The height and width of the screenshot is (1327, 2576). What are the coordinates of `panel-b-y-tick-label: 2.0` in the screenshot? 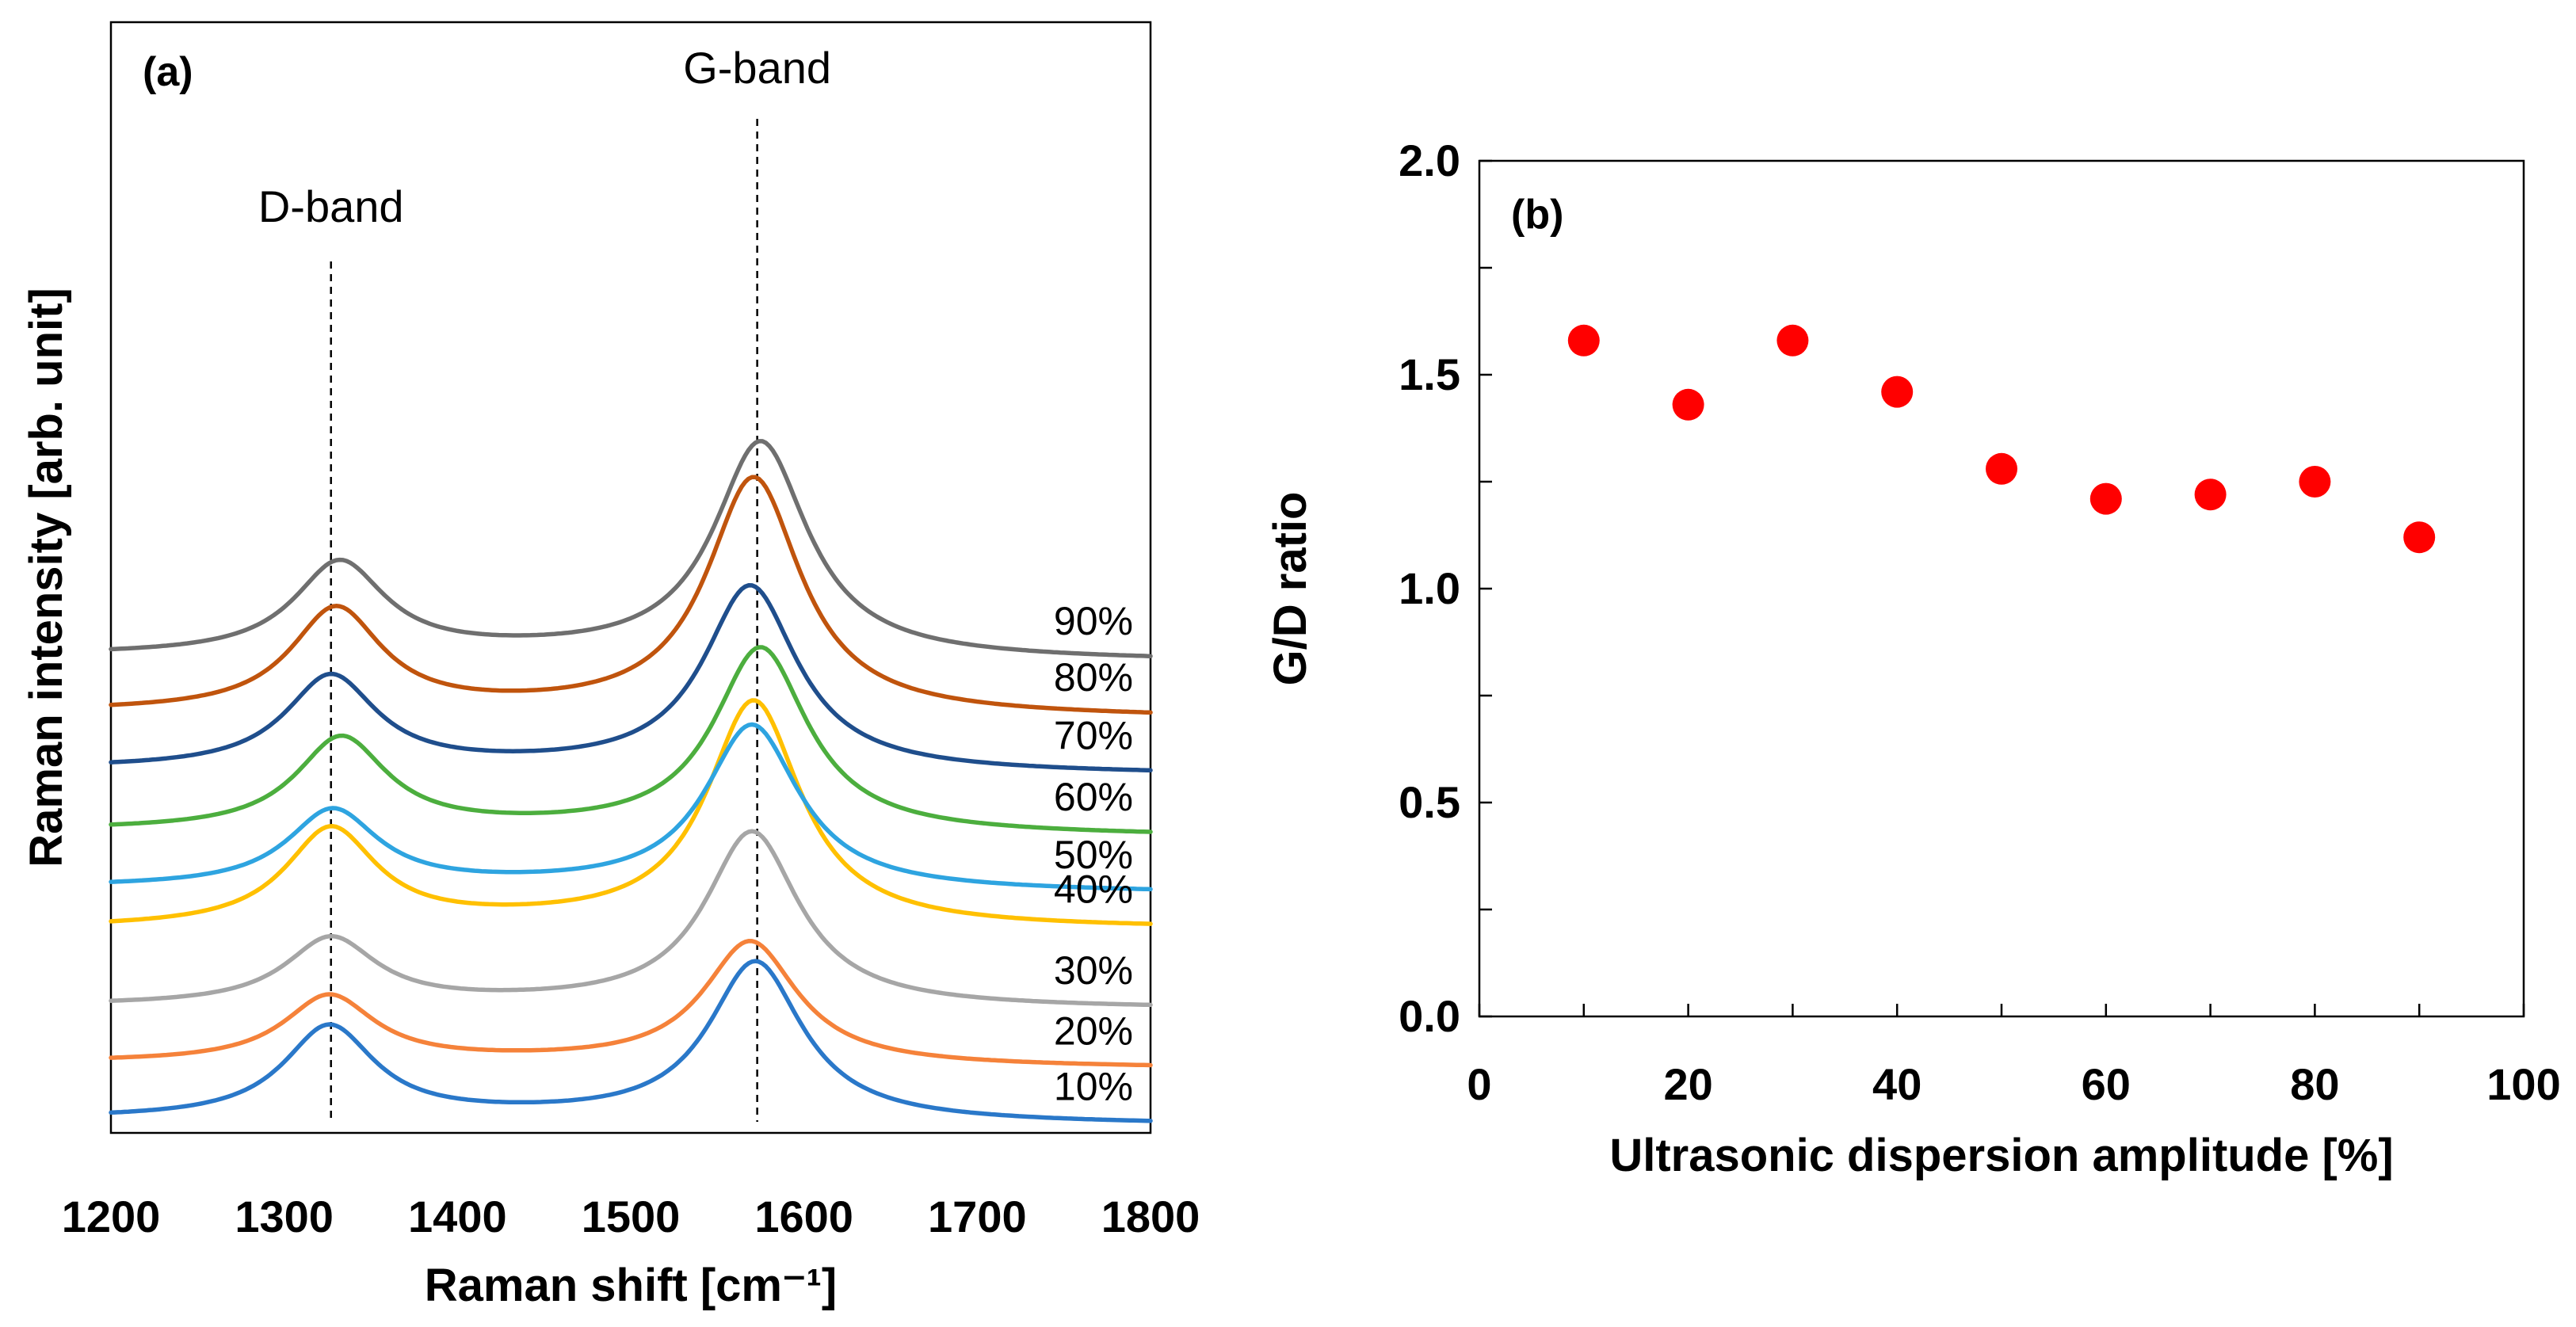 It's located at (1429, 160).